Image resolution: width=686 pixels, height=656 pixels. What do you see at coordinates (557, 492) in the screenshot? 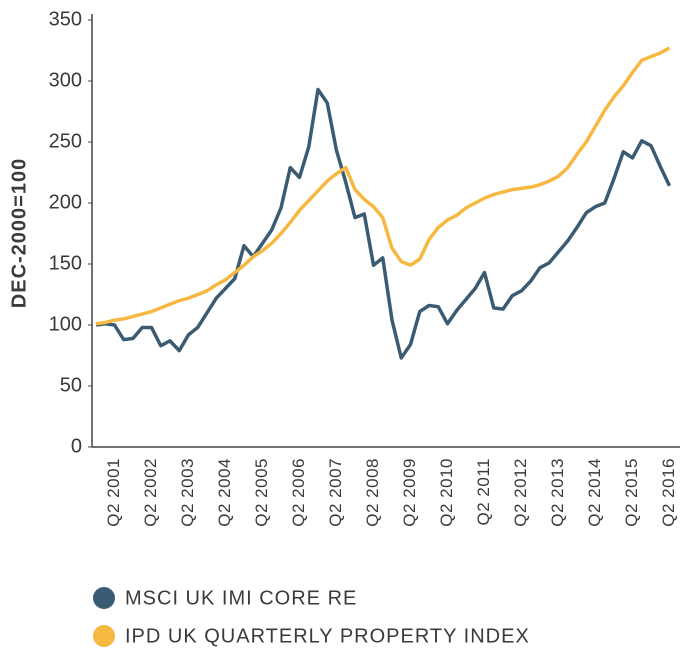
I see `x-tick-label: Q2 2013` at bounding box center [557, 492].